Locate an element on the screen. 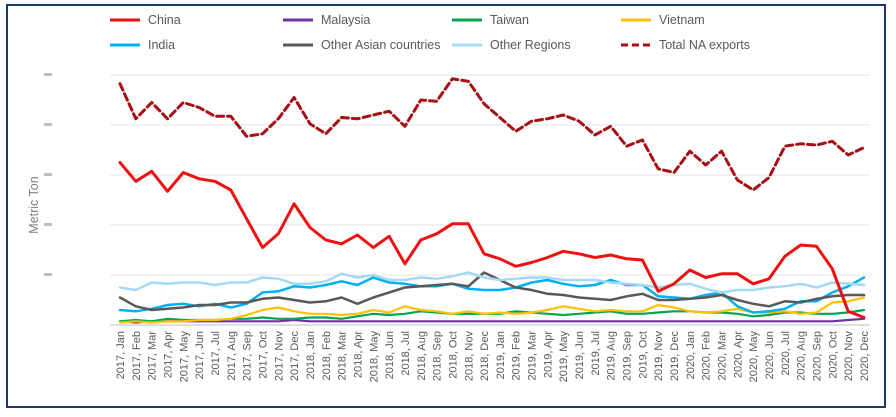 The width and height of the screenshot is (896, 417). x-tick-label: 2019, Jul is located at coordinates (596, 353).